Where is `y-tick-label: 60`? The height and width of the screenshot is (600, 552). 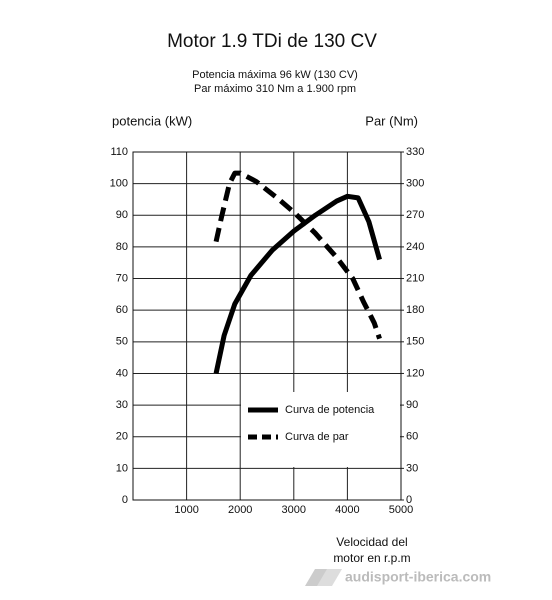
y-tick-label: 60 is located at coordinates (122, 310).